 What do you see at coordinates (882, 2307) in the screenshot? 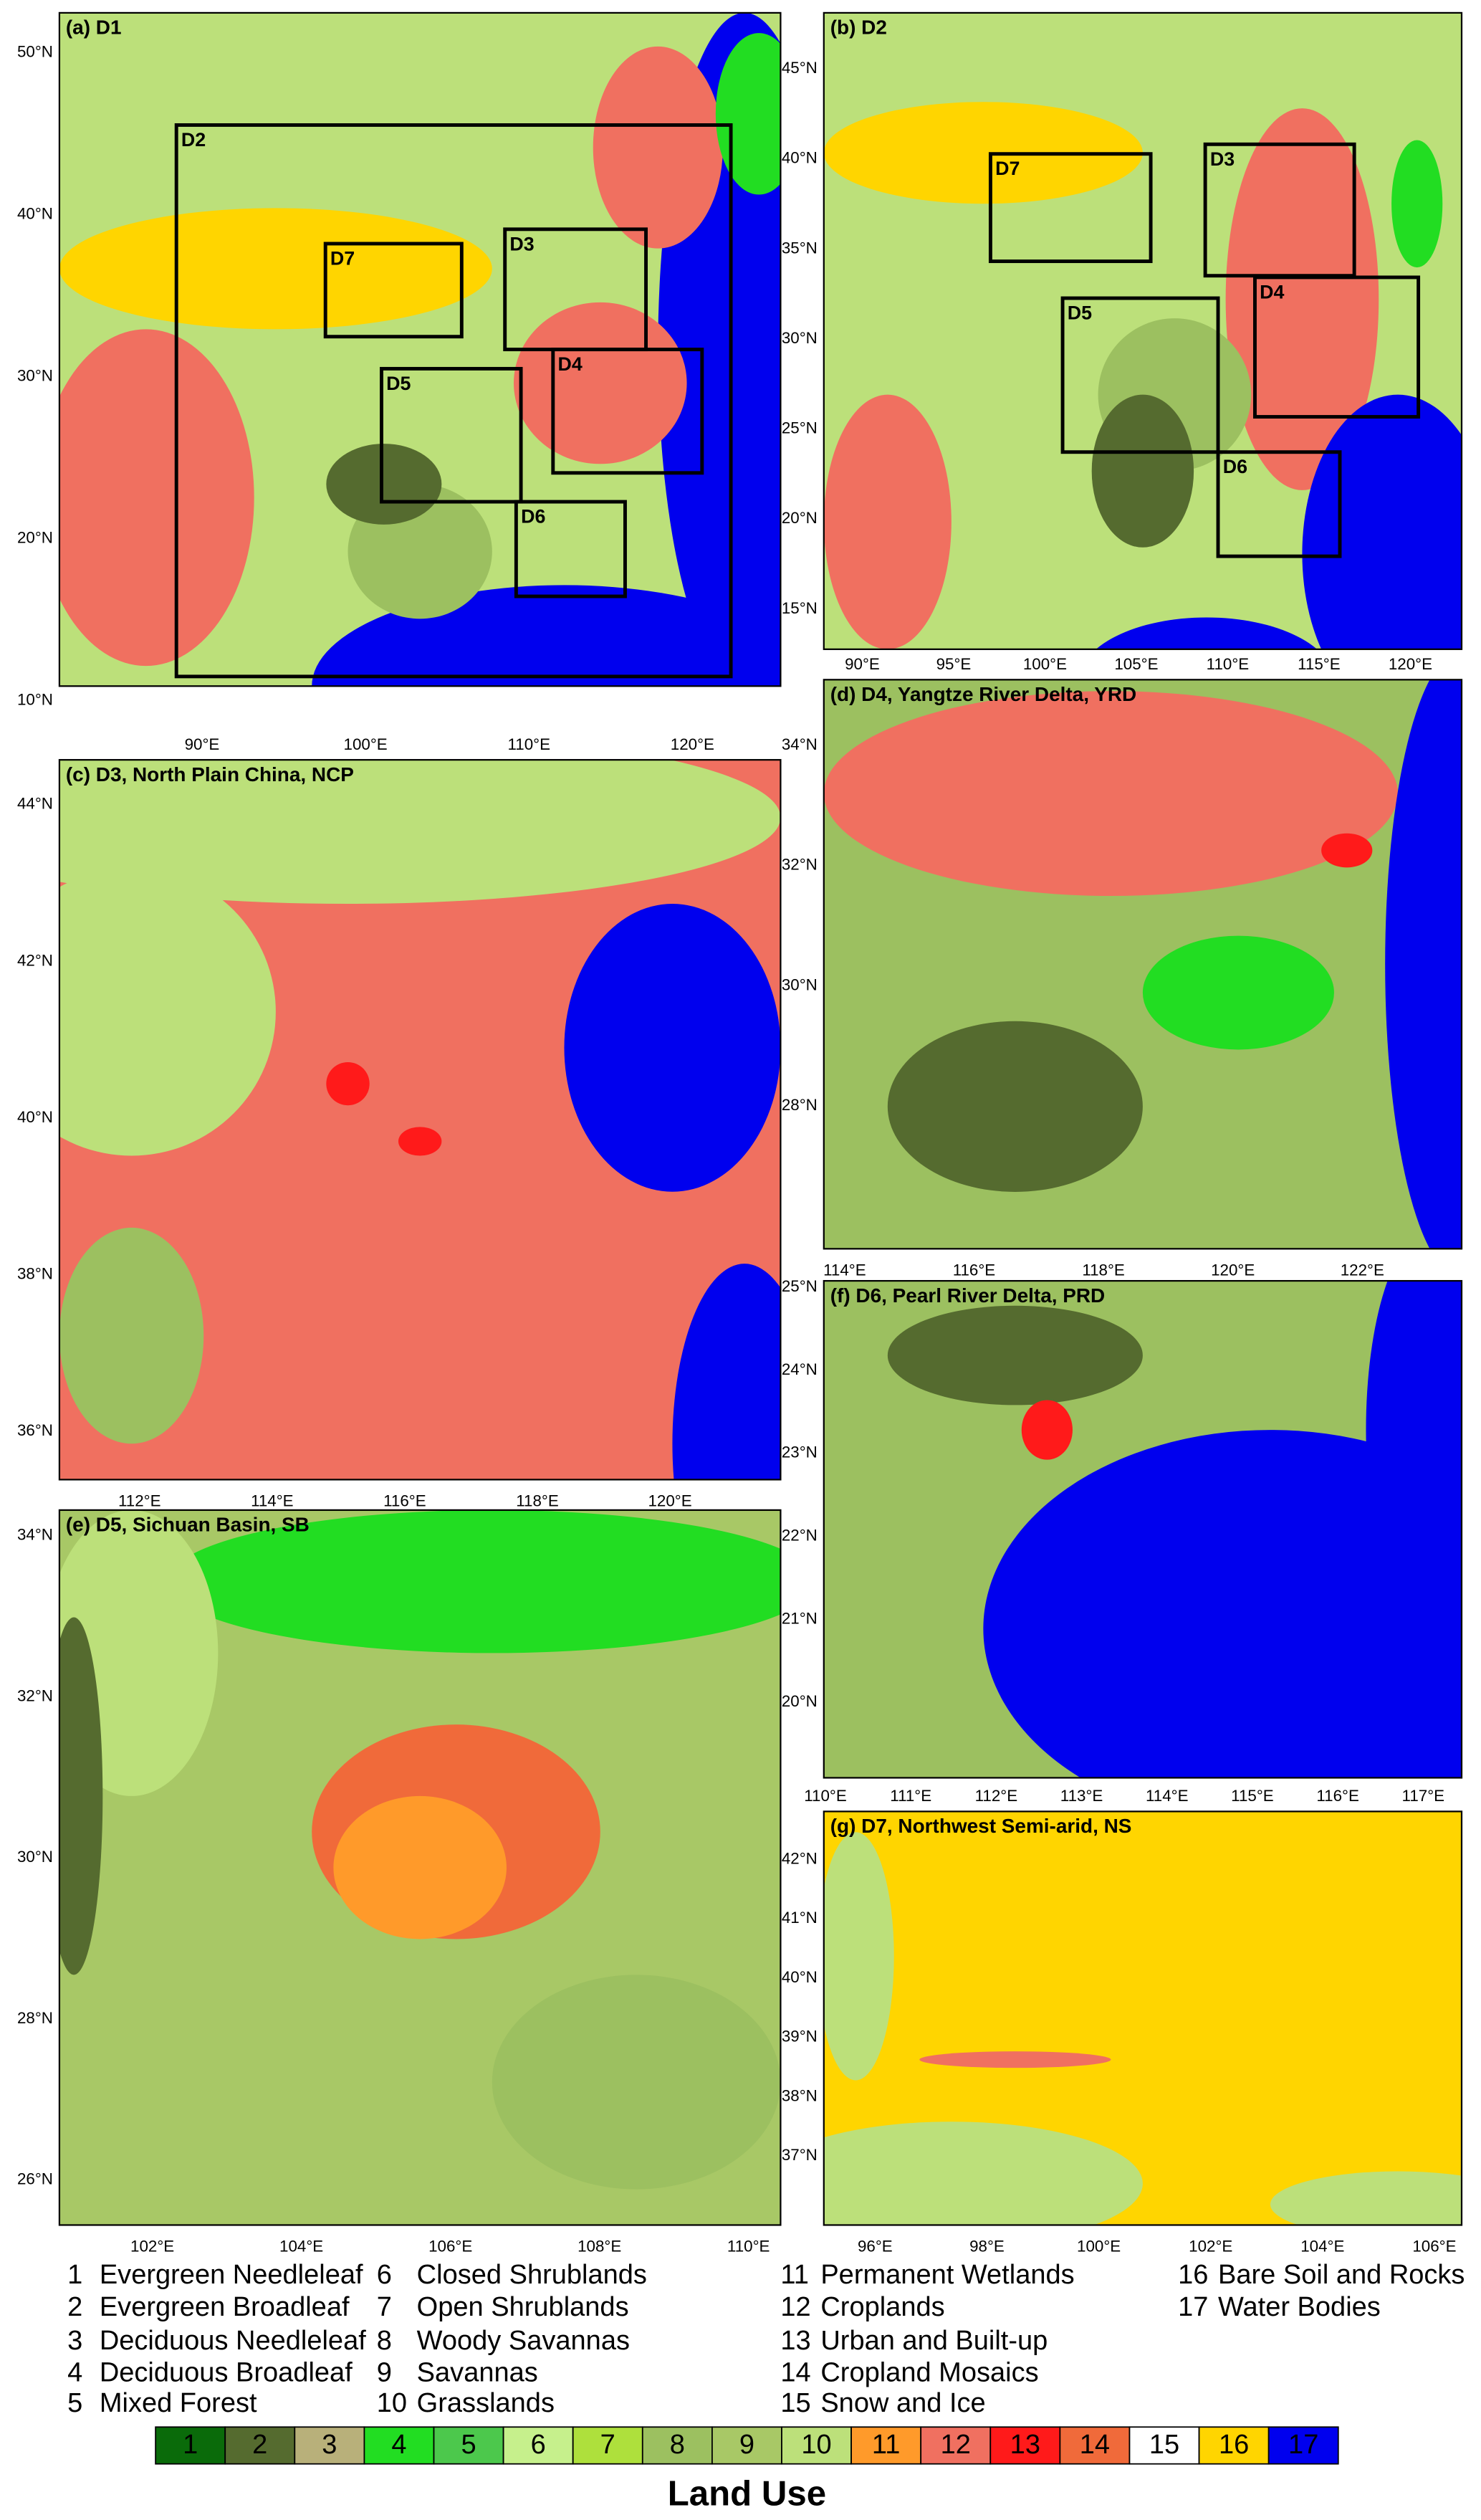
I see `legend-name: Croplands` at bounding box center [882, 2307].